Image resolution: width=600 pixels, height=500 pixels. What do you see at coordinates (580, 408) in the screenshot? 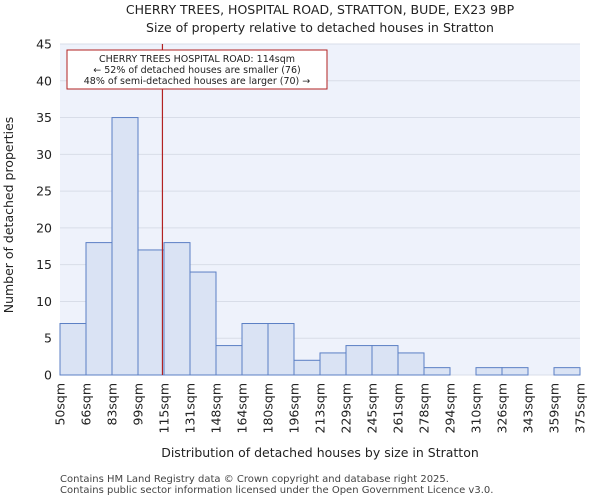
I see `x-tick-label: 375sqm` at bounding box center [580, 408].